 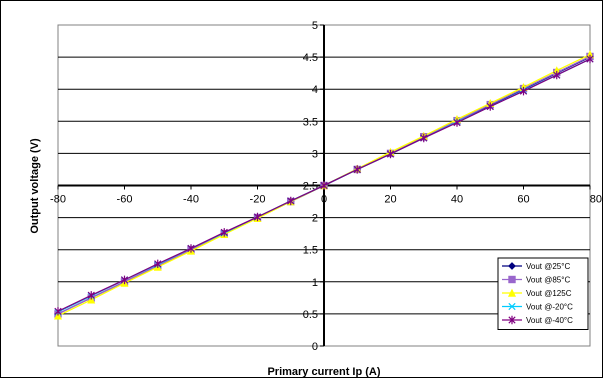 What do you see at coordinates (315, 26) in the screenshot?
I see `y-tick-label: 5` at bounding box center [315, 26].